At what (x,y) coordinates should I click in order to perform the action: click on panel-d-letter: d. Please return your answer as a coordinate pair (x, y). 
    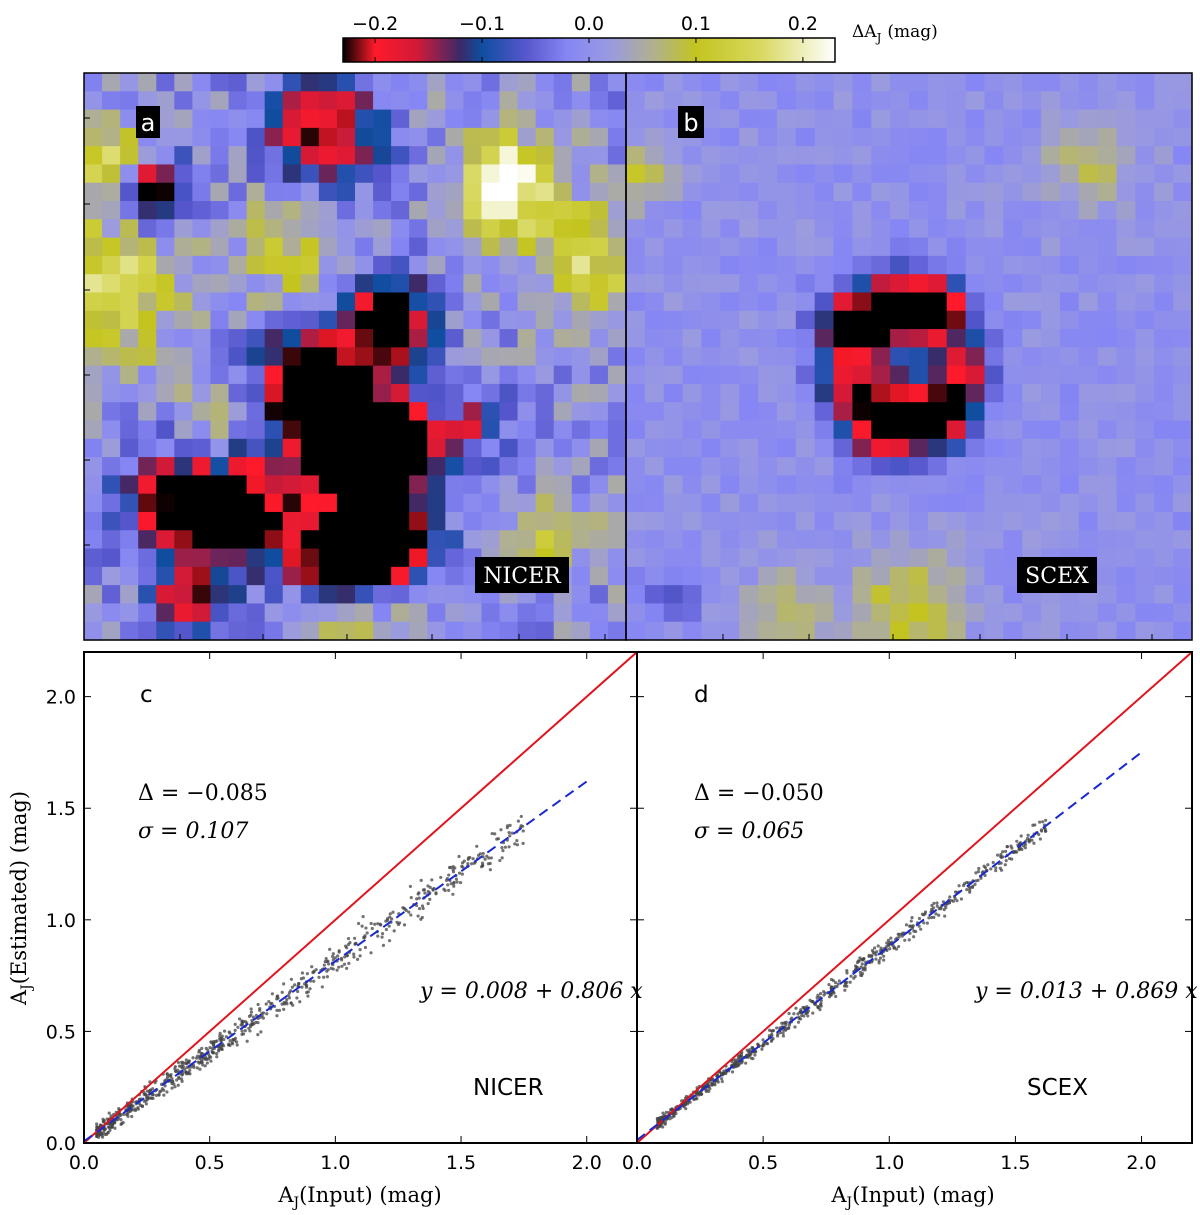
    Looking at the image, I should click on (701, 695).